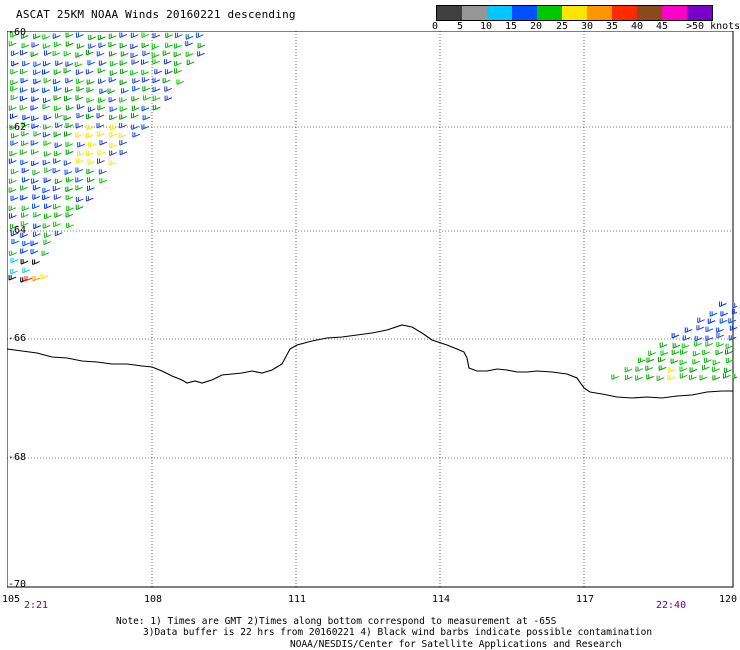  What do you see at coordinates (460, 26) in the screenshot?
I see `colorbar-label: 5` at bounding box center [460, 26].